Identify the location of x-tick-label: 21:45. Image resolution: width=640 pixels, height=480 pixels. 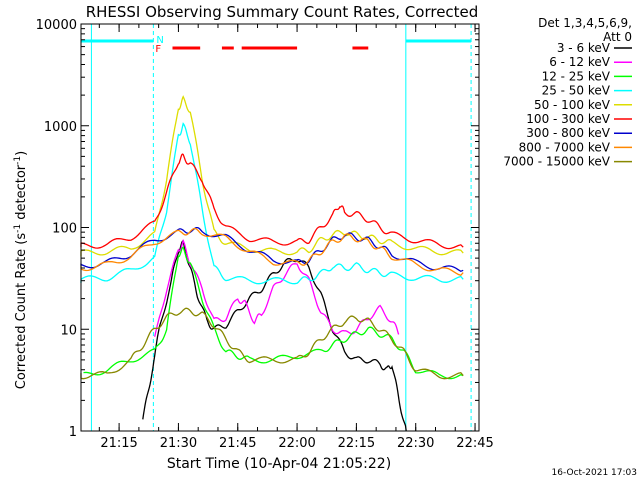
(237, 443).